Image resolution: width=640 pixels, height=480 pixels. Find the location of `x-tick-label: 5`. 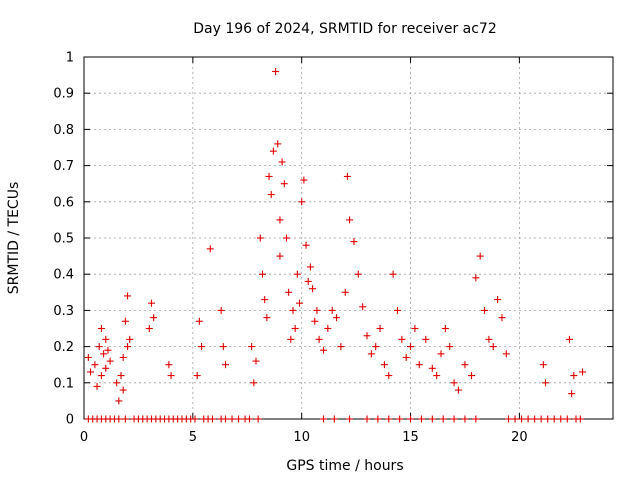

x-tick-label: 5 is located at coordinates (193, 437).